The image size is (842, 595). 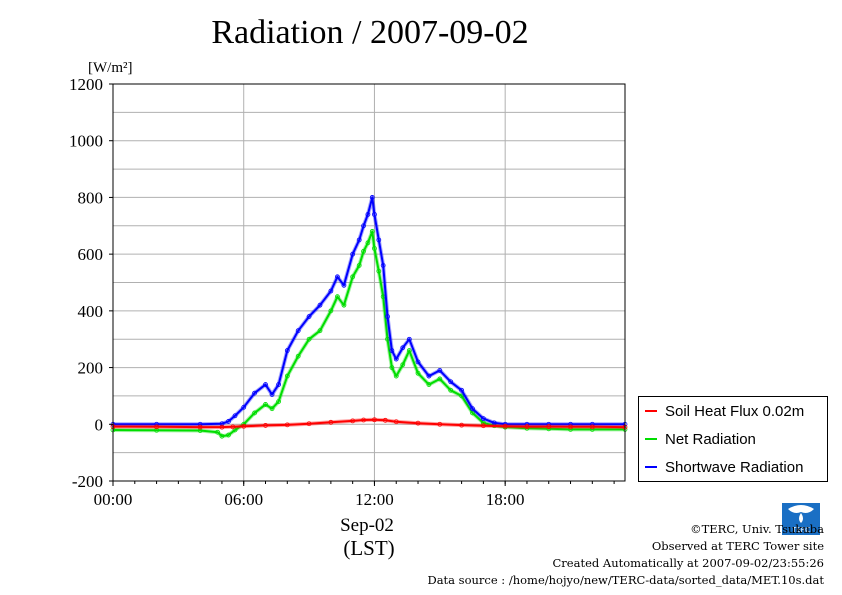 What do you see at coordinates (724, 411) in the screenshot?
I see `legend-item-soil-heat-flux: Soil Heat Flux 0.02m` at bounding box center [724, 411].